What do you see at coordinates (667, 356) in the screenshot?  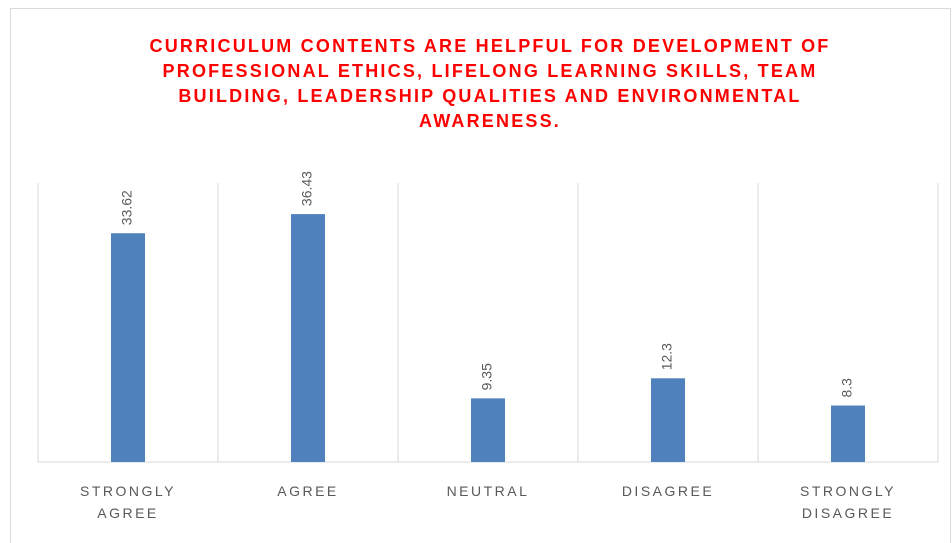 I see `data-label: 12.3` at bounding box center [667, 356].